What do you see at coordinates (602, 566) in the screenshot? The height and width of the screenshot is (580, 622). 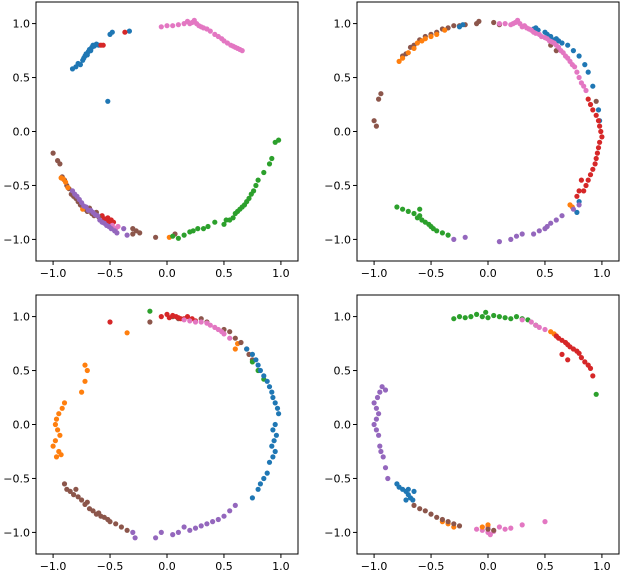 I see `x-tick-label: 1.0` at bounding box center [602, 566].